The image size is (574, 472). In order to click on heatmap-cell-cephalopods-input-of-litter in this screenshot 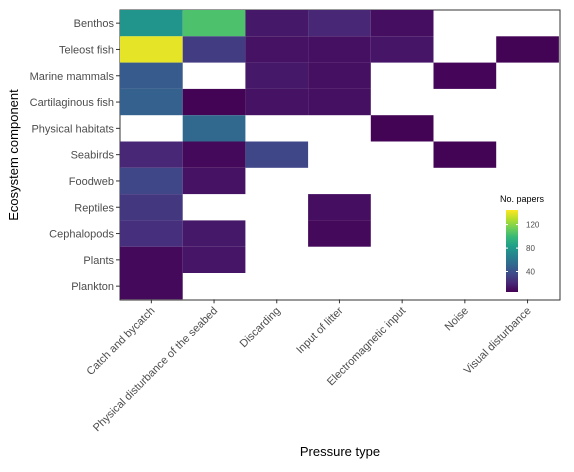, I will do `click(339, 233)`.